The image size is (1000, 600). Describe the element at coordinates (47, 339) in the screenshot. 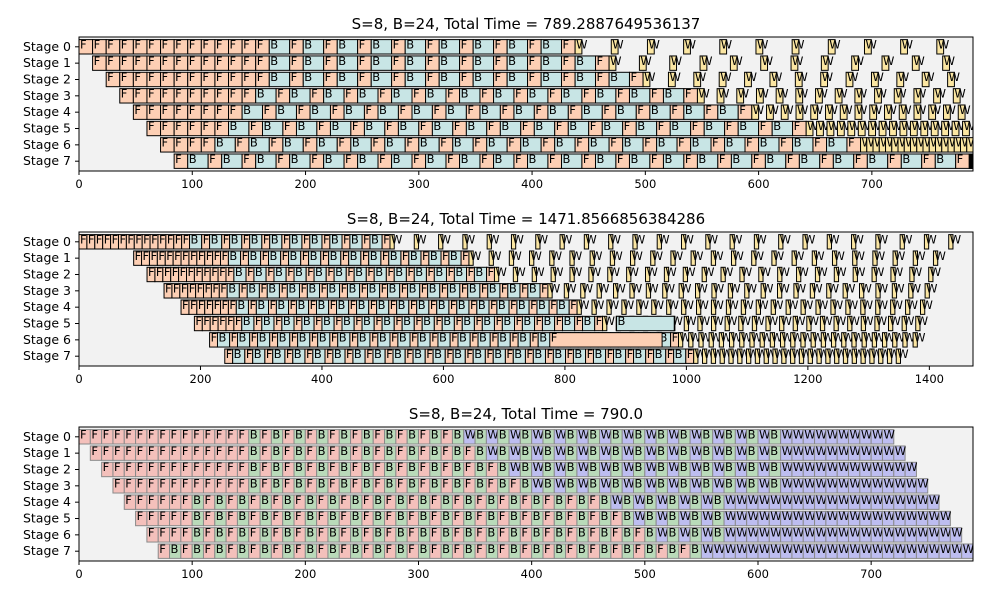

I see `stage-label: Stage 6` at that location.